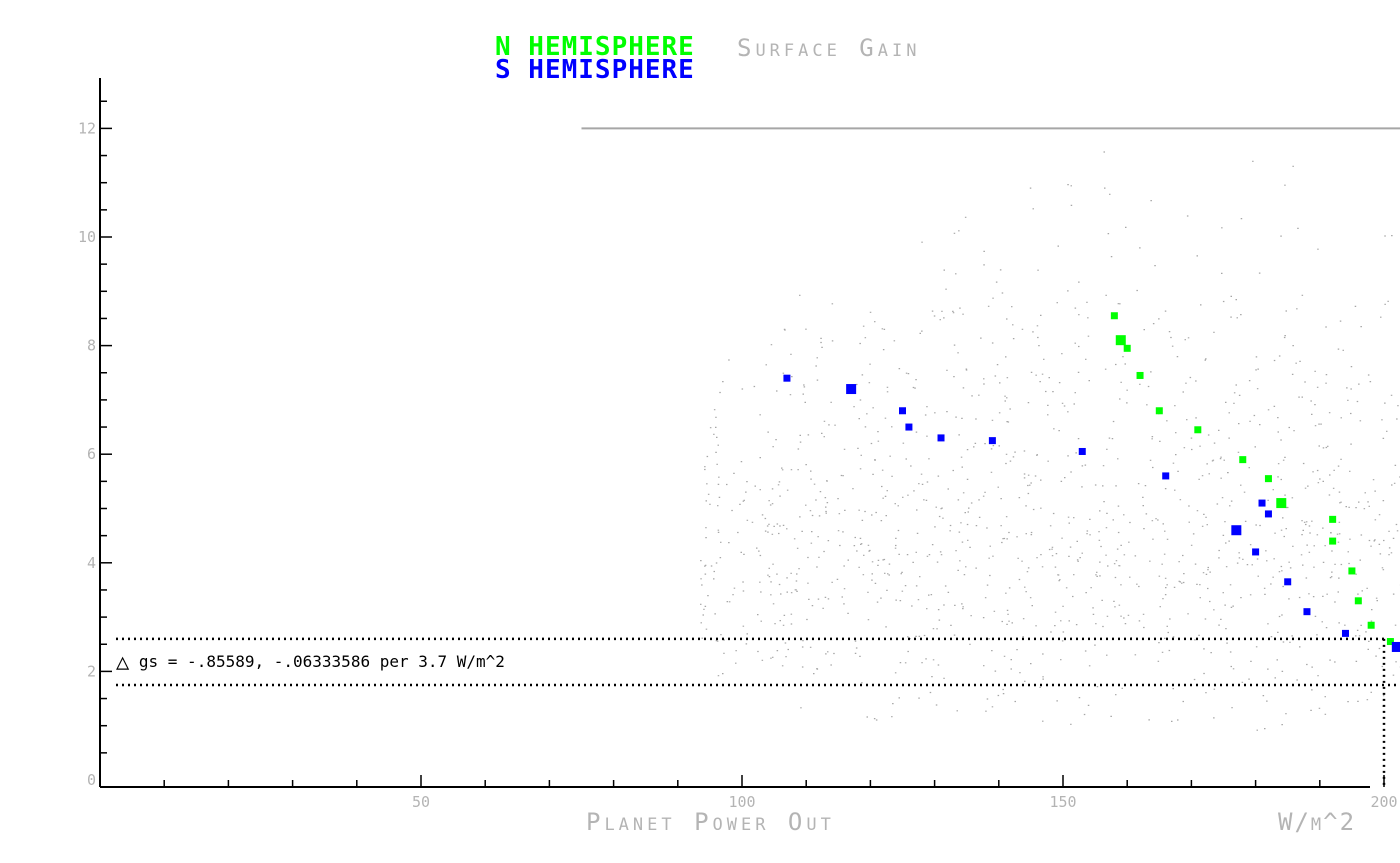 The height and width of the screenshot is (863, 1400). What do you see at coordinates (123, 662) in the screenshot?
I see `delta-triangle-icon: △` at bounding box center [123, 662].